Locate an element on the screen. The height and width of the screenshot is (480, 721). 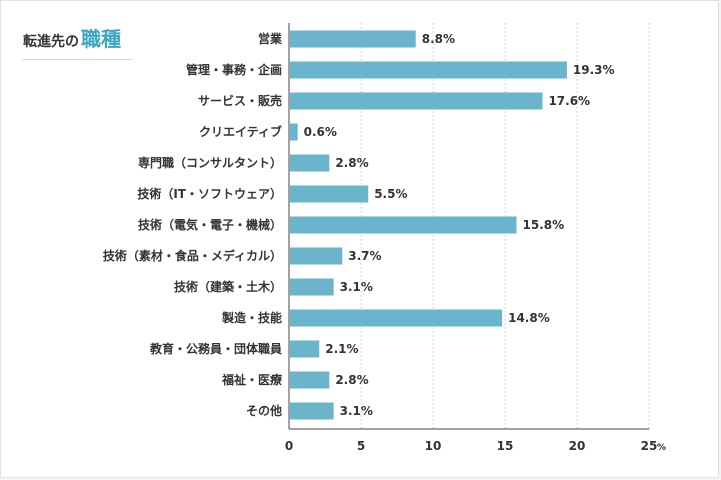
value-label: 14.8% is located at coordinates (529, 318).